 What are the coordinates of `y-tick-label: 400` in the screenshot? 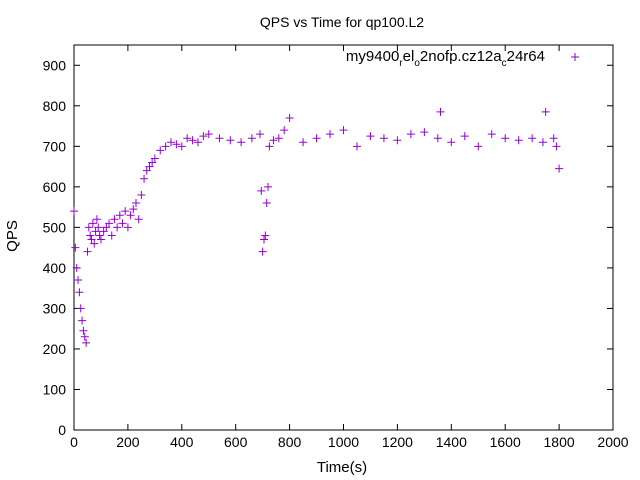 It's located at (55, 268).